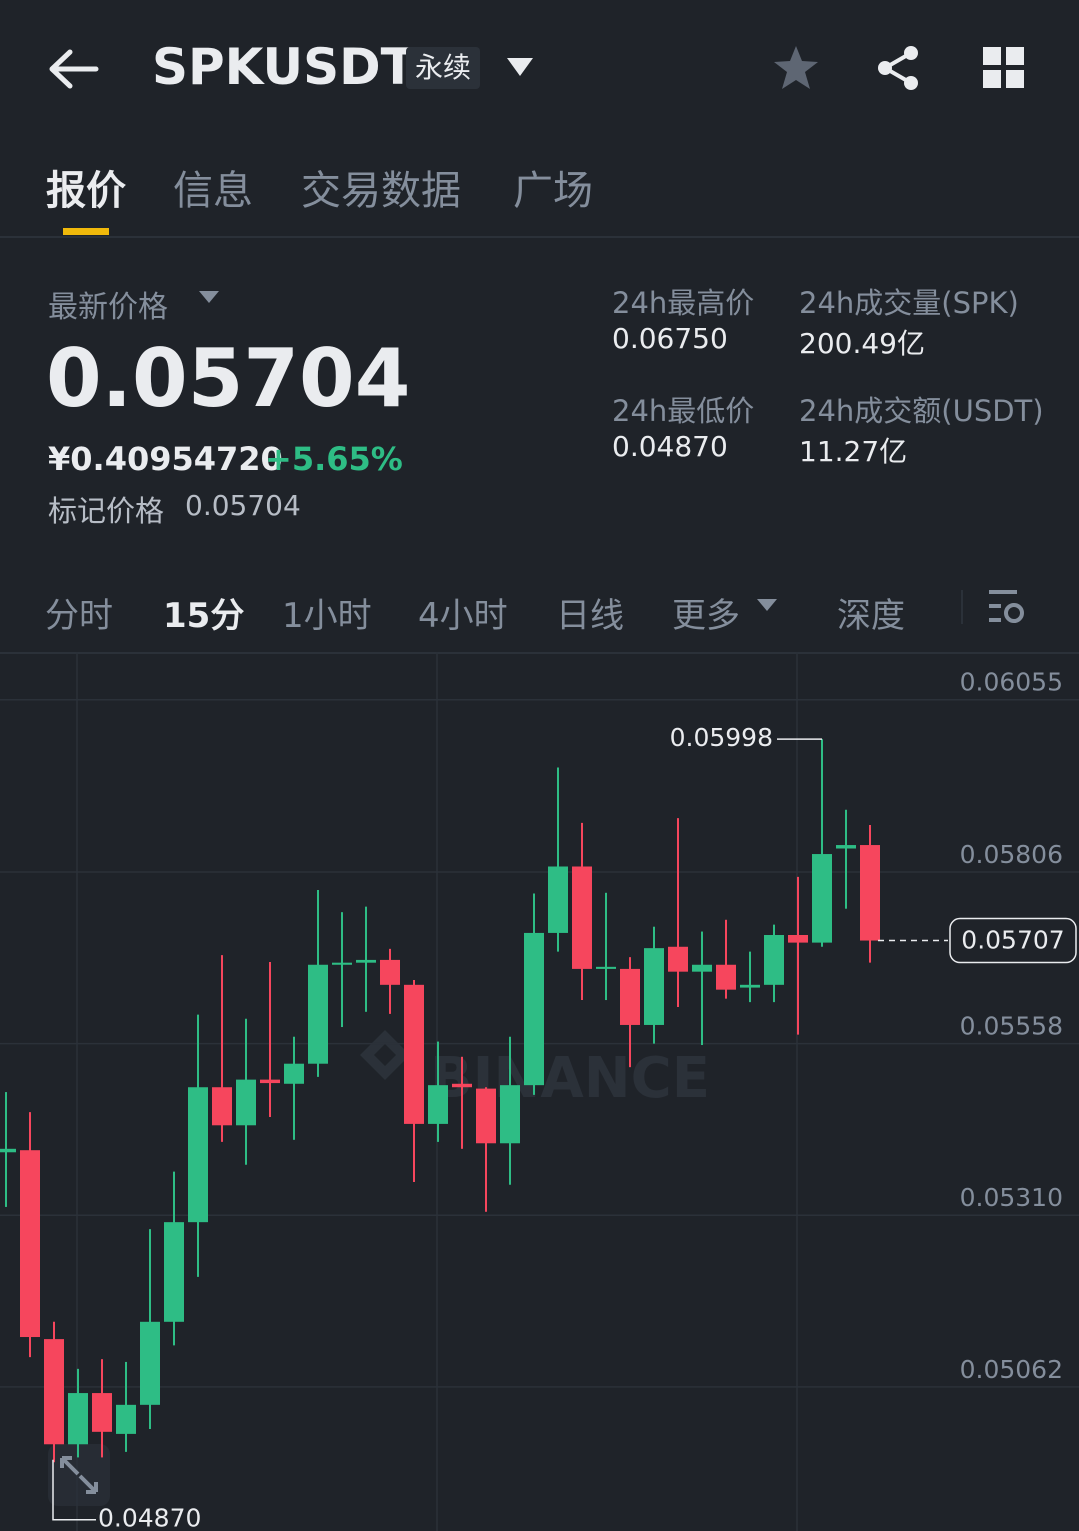  Describe the element at coordinates (74, 69) in the screenshot. I see `back-button` at that location.